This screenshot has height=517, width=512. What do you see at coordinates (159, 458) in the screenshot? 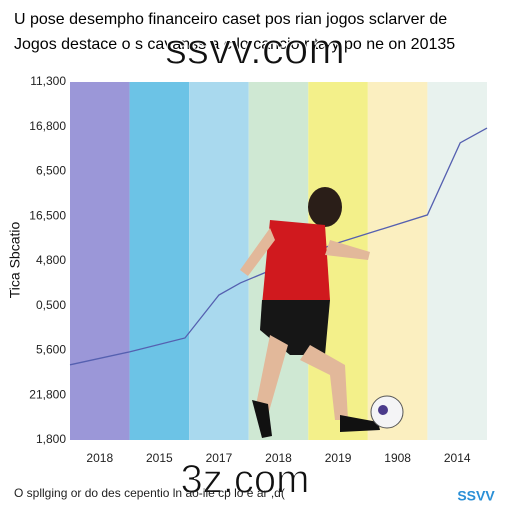
I see `x-tick-label: 2015` at bounding box center [159, 458].